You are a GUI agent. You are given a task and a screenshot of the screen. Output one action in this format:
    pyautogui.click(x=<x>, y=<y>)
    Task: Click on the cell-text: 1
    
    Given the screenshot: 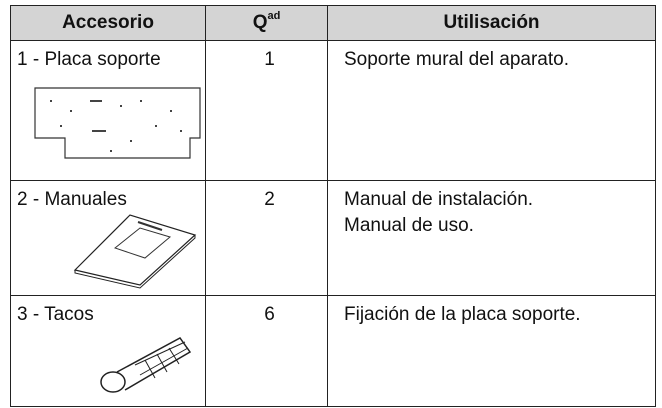 What is the action you would take?
    pyautogui.click(x=269, y=59)
    